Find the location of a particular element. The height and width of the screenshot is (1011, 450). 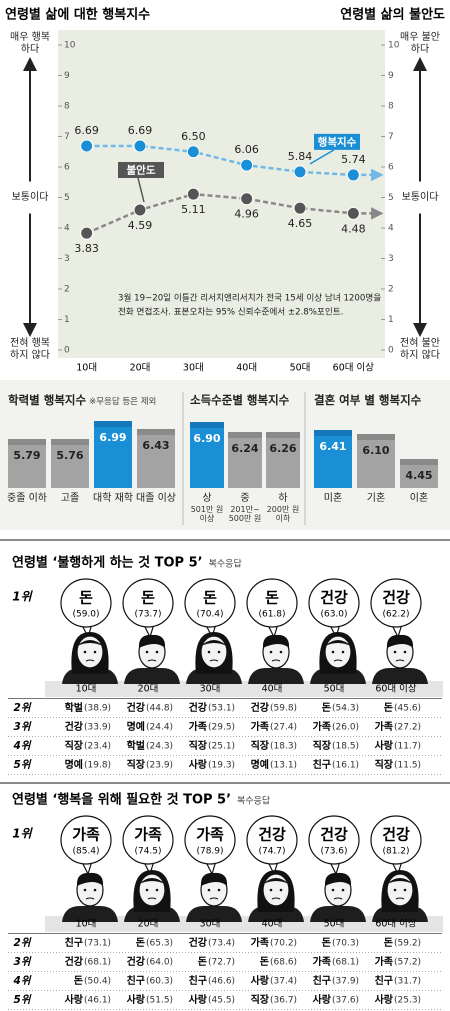

y-tick-label: 8 is located at coordinates (67, 107).